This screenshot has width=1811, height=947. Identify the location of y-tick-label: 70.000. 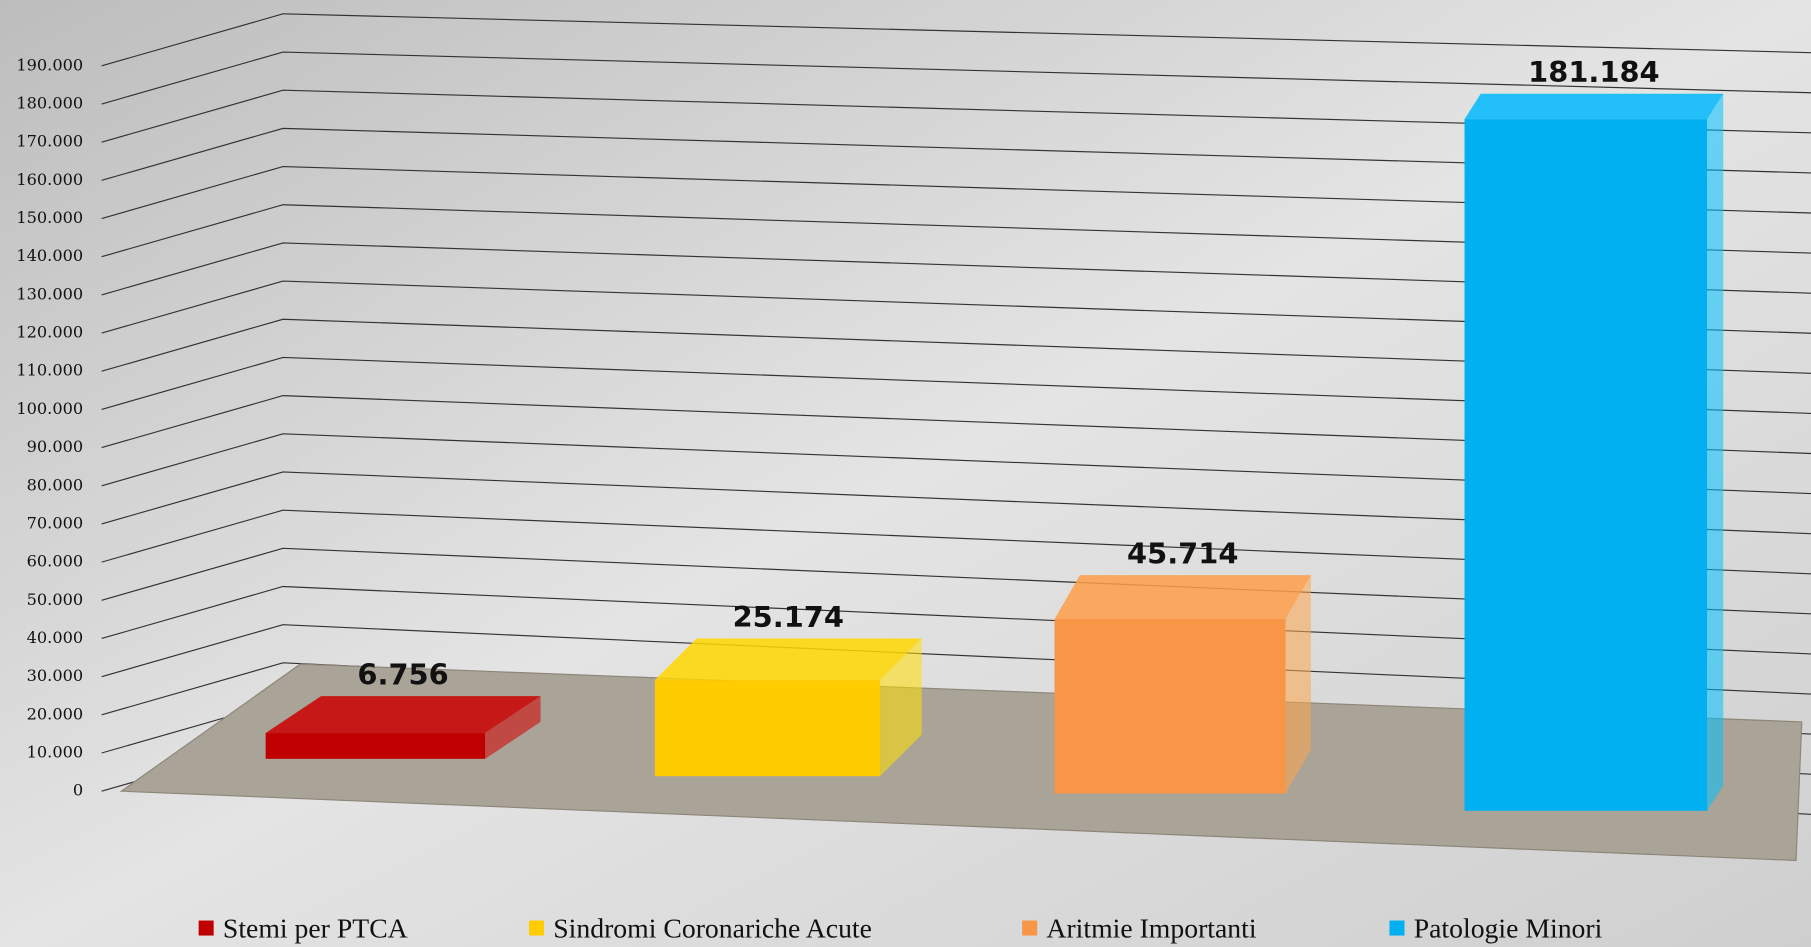
(55, 522).